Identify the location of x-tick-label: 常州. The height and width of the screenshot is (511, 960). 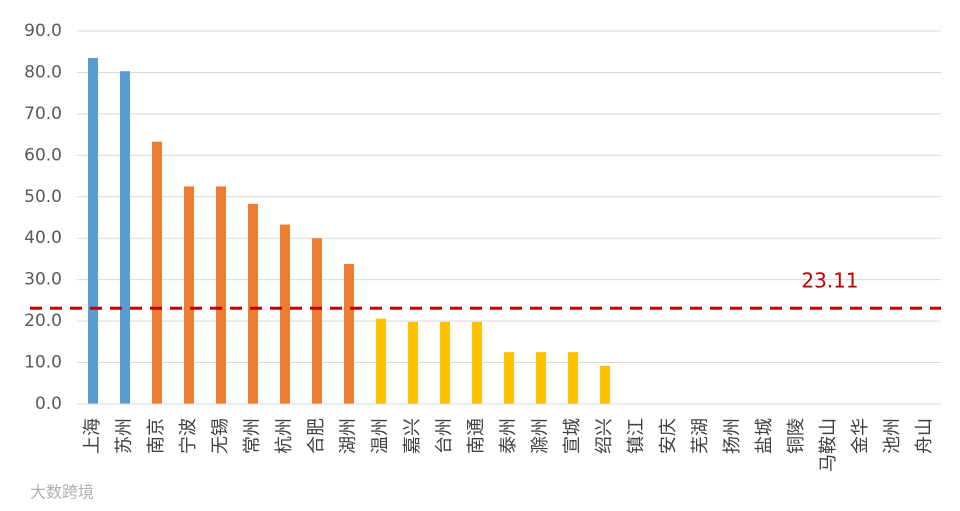
(252, 436).